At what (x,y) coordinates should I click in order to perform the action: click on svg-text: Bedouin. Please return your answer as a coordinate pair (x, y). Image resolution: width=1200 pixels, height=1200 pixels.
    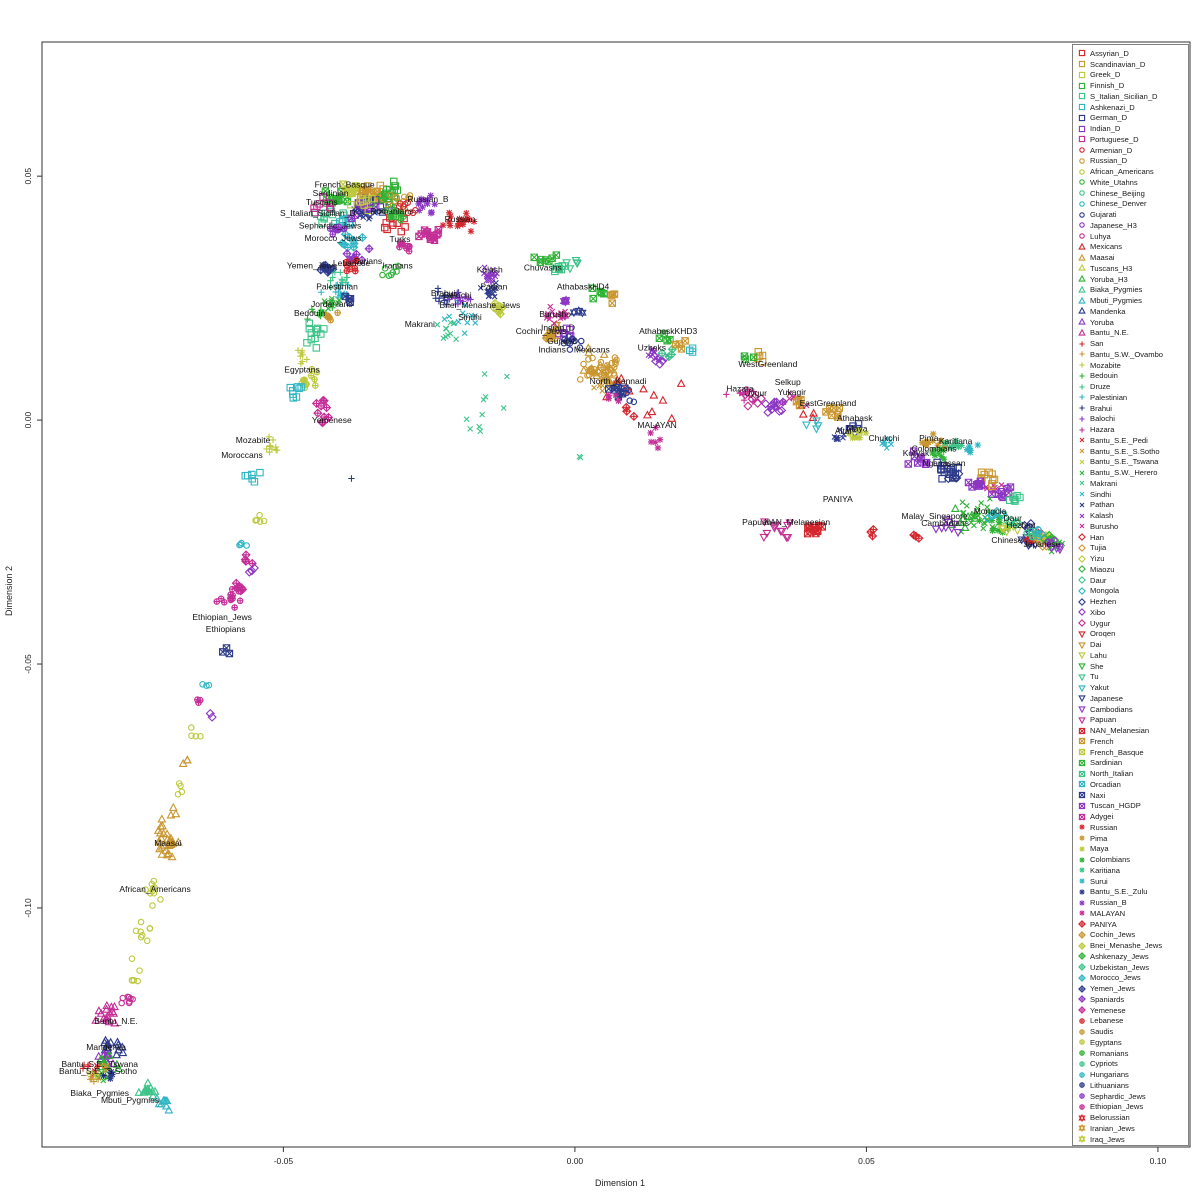
    Looking at the image, I should click on (309, 313).